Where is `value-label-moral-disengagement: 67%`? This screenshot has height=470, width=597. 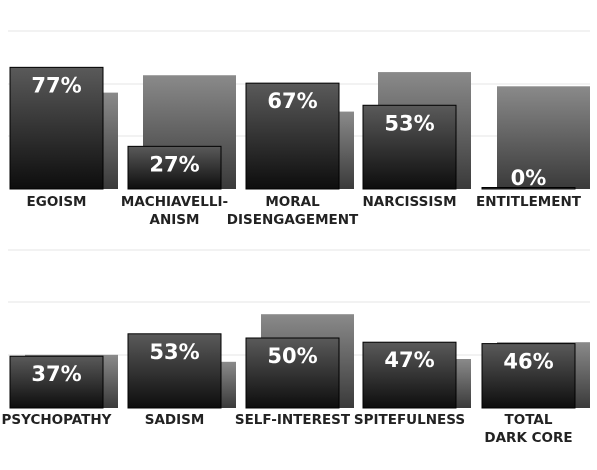
value-label-moral-disengagement: 67% is located at coordinates (292, 101).